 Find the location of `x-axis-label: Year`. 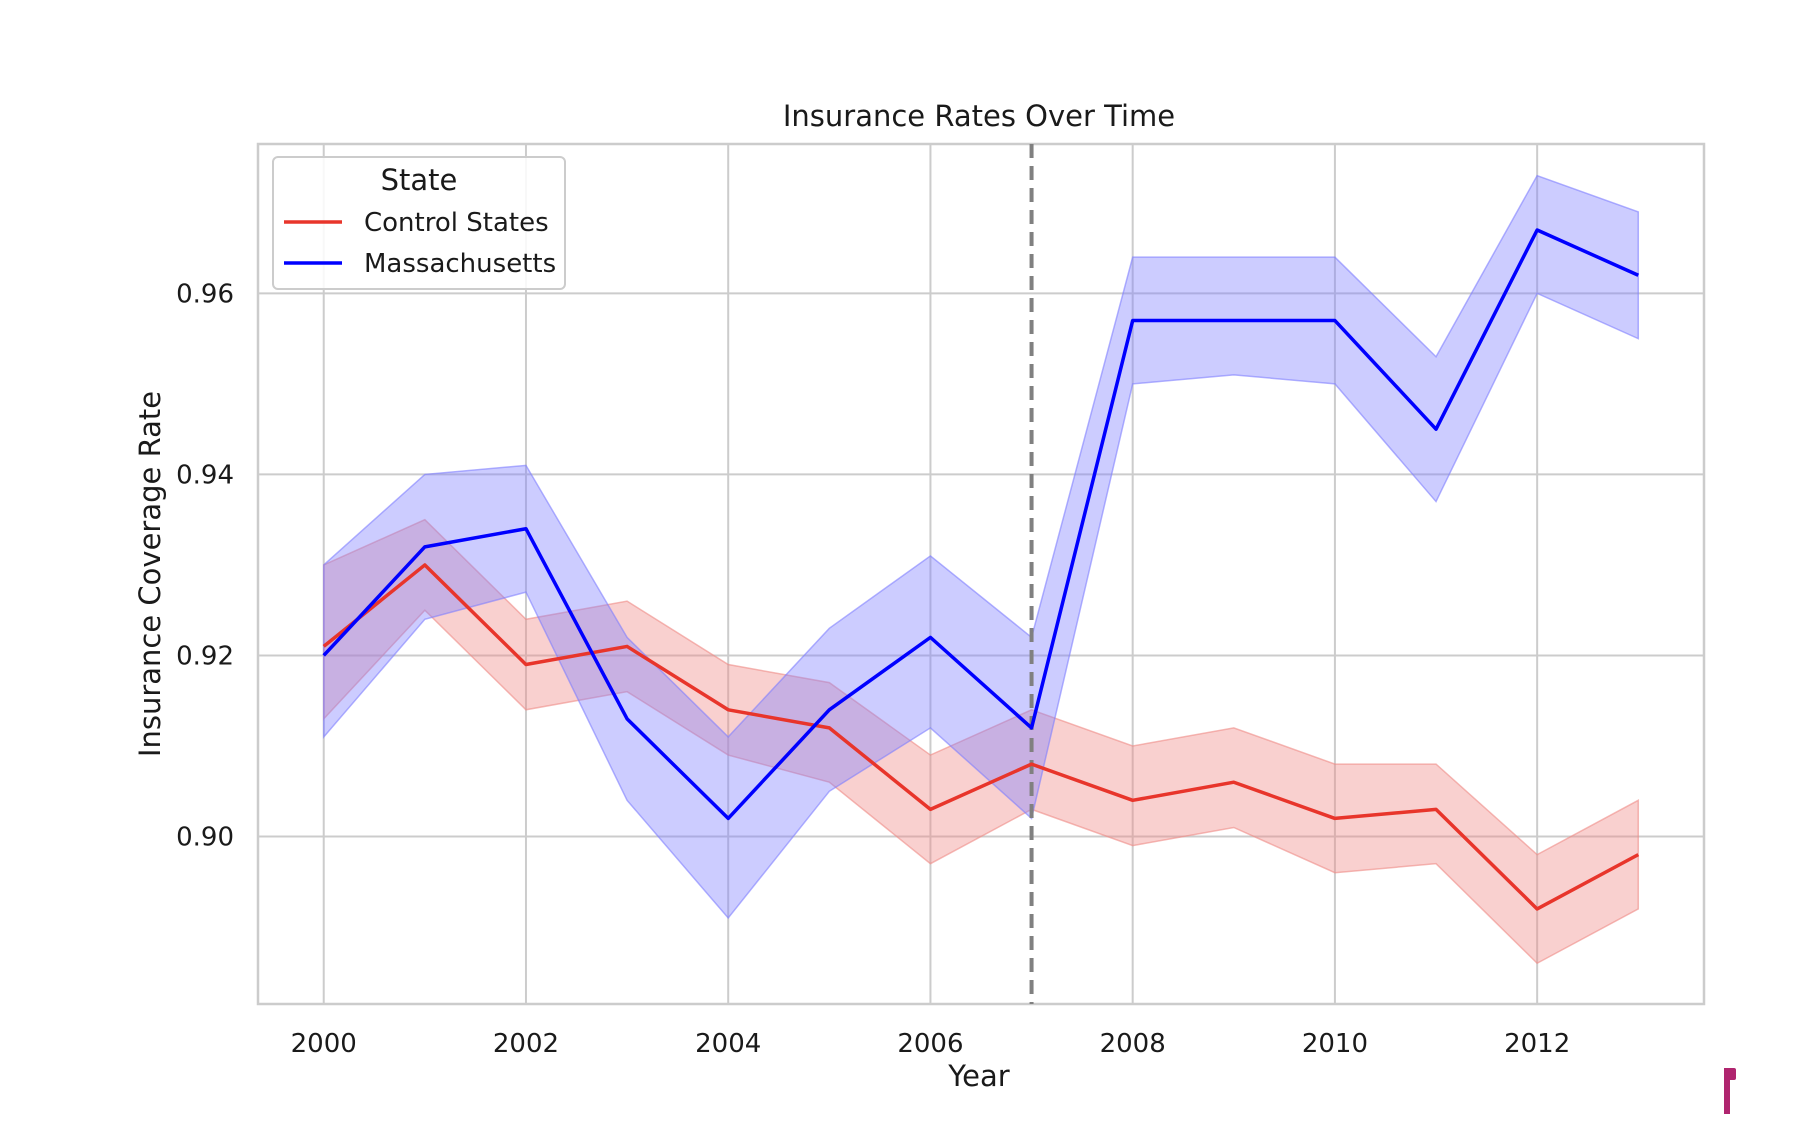

x-axis-label: Year is located at coordinates (978, 1076).